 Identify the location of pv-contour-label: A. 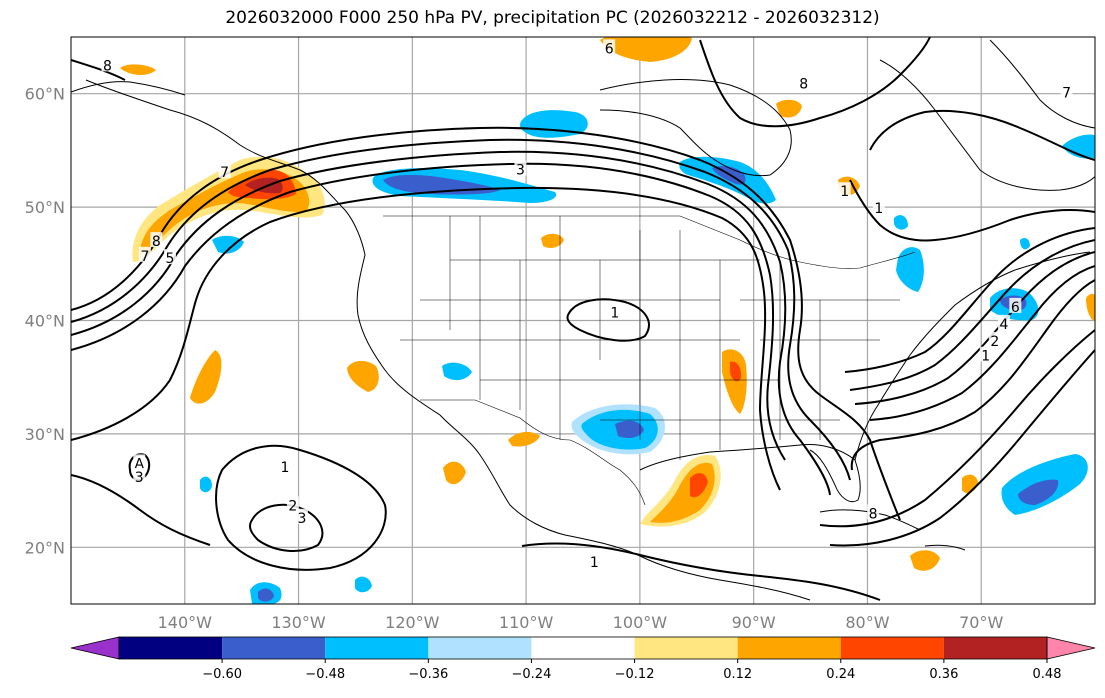
(139, 464).